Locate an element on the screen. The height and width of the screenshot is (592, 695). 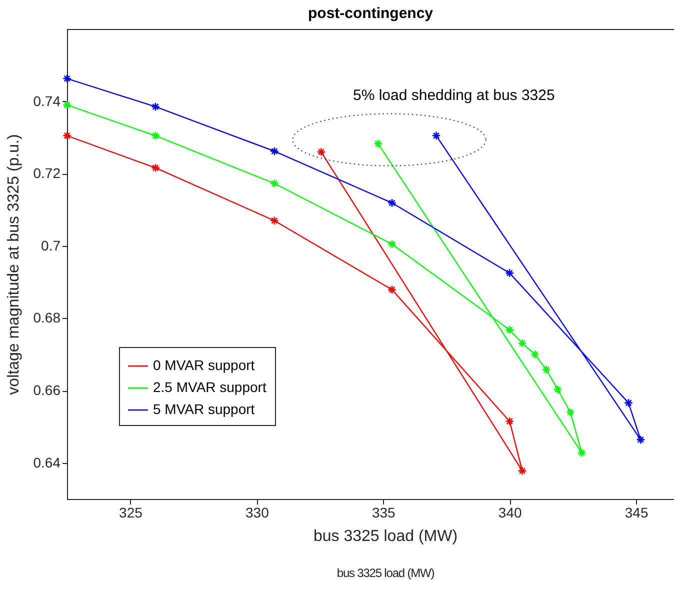
chart-title: post-contingency is located at coordinates (371, 13).